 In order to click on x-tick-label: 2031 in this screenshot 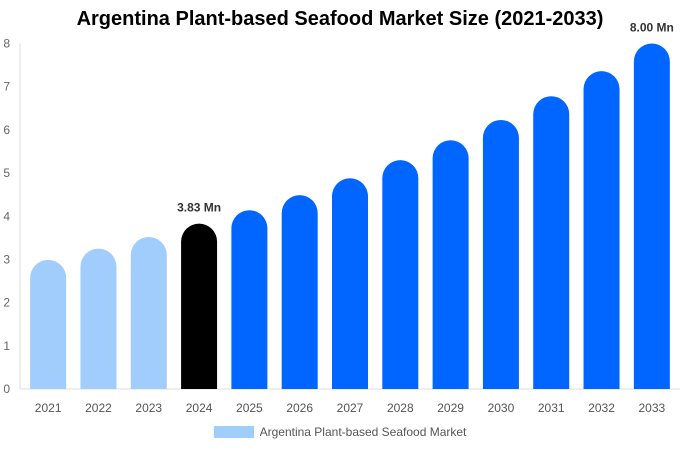, I will do `click(551, 408)`.